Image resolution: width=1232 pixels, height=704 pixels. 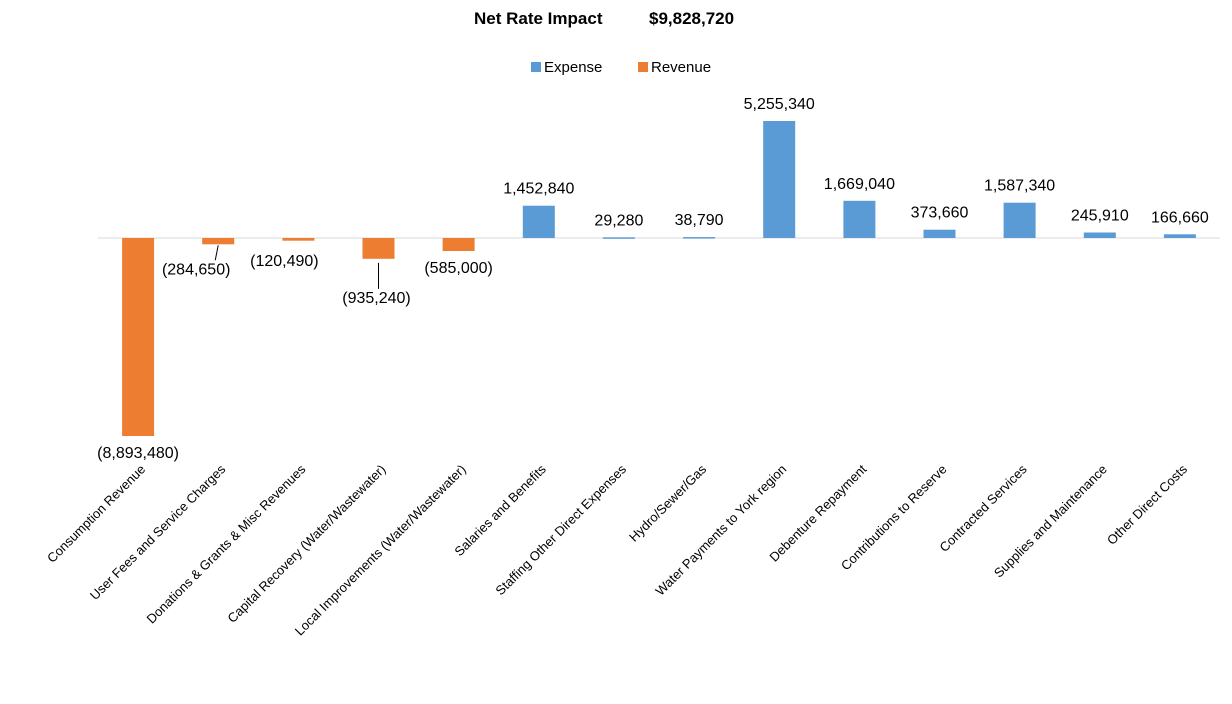 I want to click on data-label-14: 166,660, so click(x=1180, y=217).